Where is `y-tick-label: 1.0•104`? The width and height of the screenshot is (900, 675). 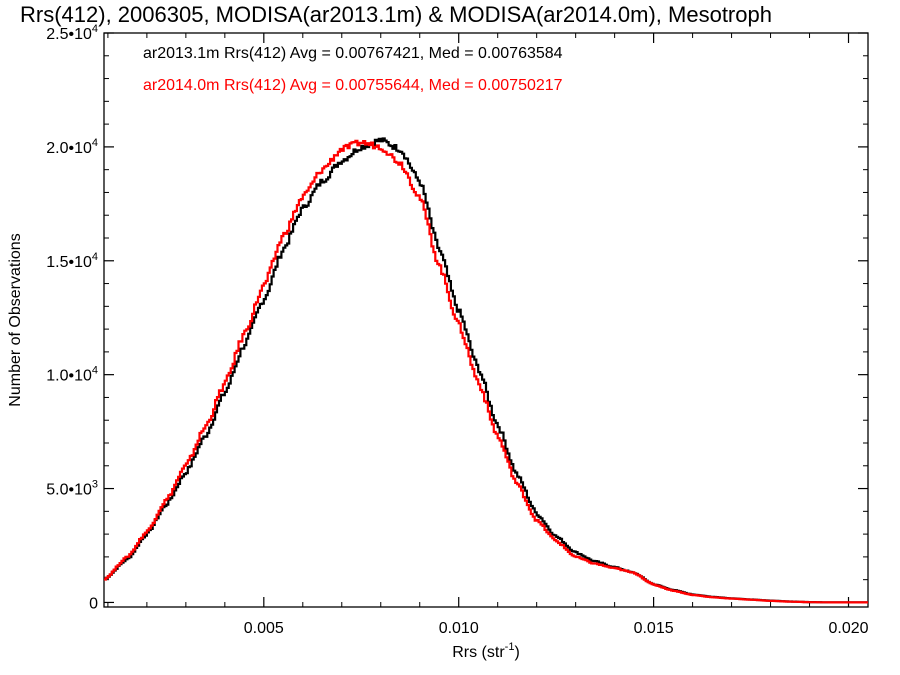
y-tick-label: 1.0•104 is located at coordinates (72, 375).